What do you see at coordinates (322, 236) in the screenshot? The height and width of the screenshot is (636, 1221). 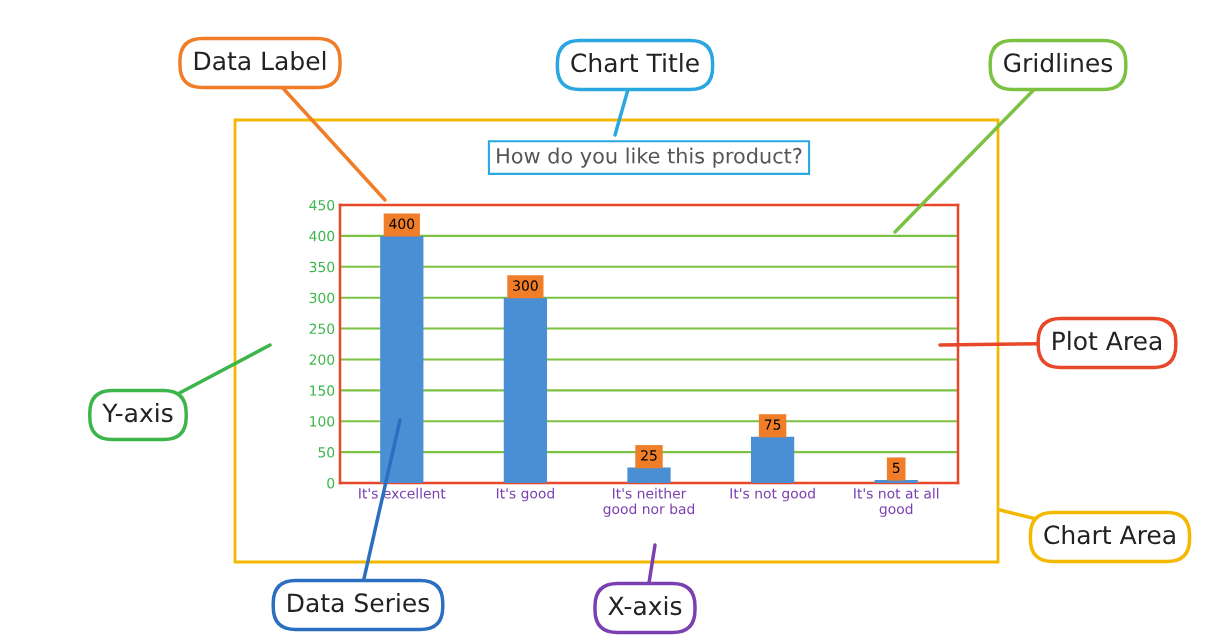 I see `y-tick-label: 400` at bounding box center [322, 236].